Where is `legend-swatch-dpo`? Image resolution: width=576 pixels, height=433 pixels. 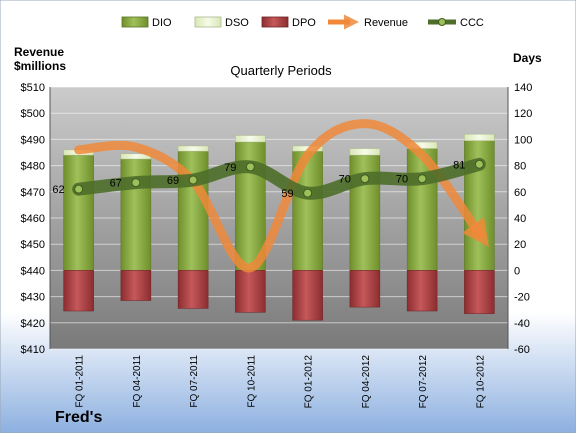
legend-swatch-dpo is located at coordinates (275, 22).